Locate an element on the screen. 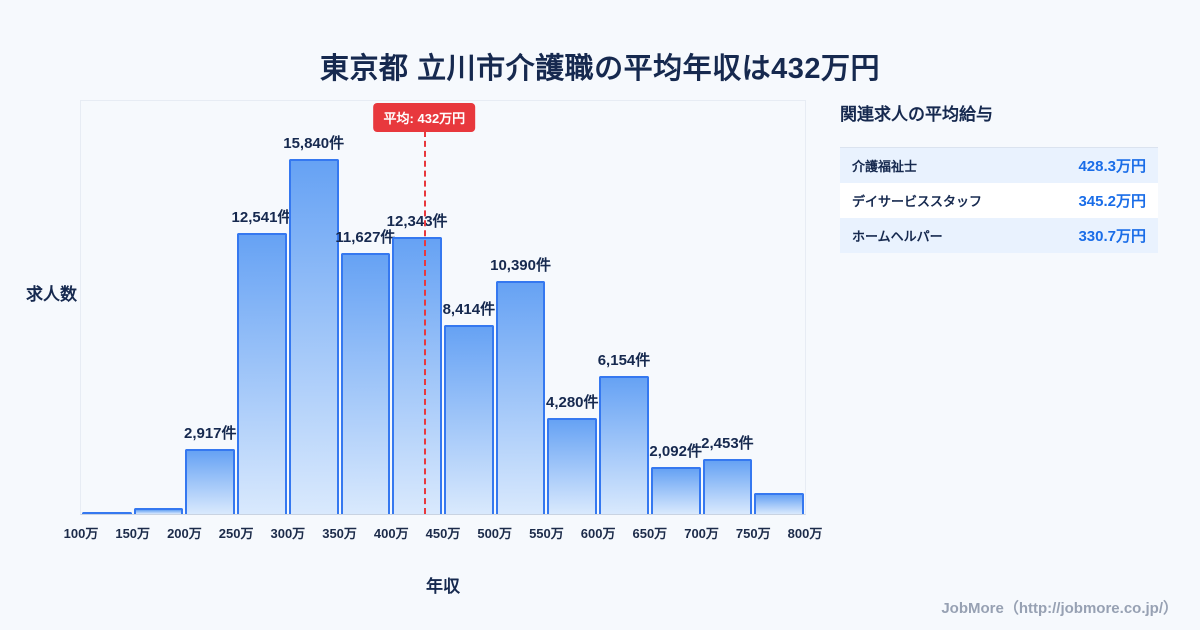 This screenshot has width=1200, height=630. related-job-salary: 428.3万円 is located at coordinates (1112, 166).